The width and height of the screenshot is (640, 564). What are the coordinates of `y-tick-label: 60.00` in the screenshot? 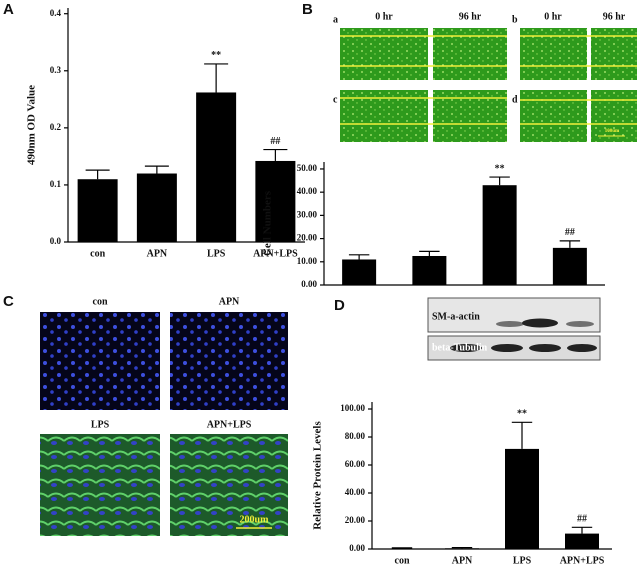 It's located at (355, 464).